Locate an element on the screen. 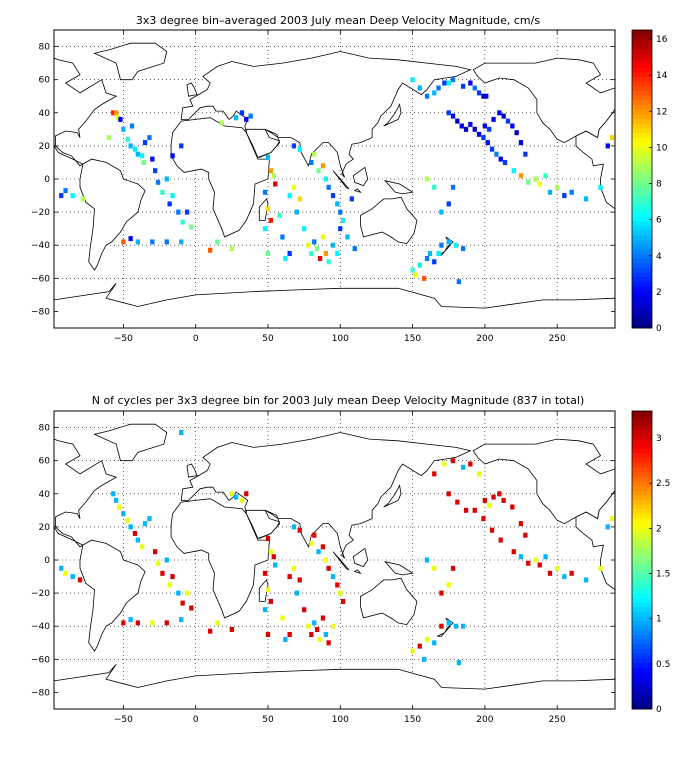 Image resolution: width=696 pixels, height=760 pixels. x-tick-label: 150 is located at coordinates (412, 720).